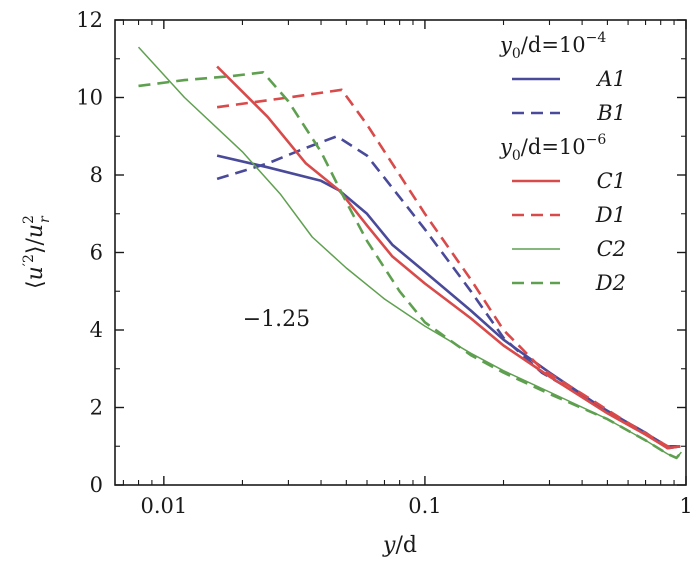 This screenshot has width=700, height=567. What do you see at coordinates (29, 260) in the screenshot?
I see `y-axis-label-sup: ′2` at bounding box center [29, 260].